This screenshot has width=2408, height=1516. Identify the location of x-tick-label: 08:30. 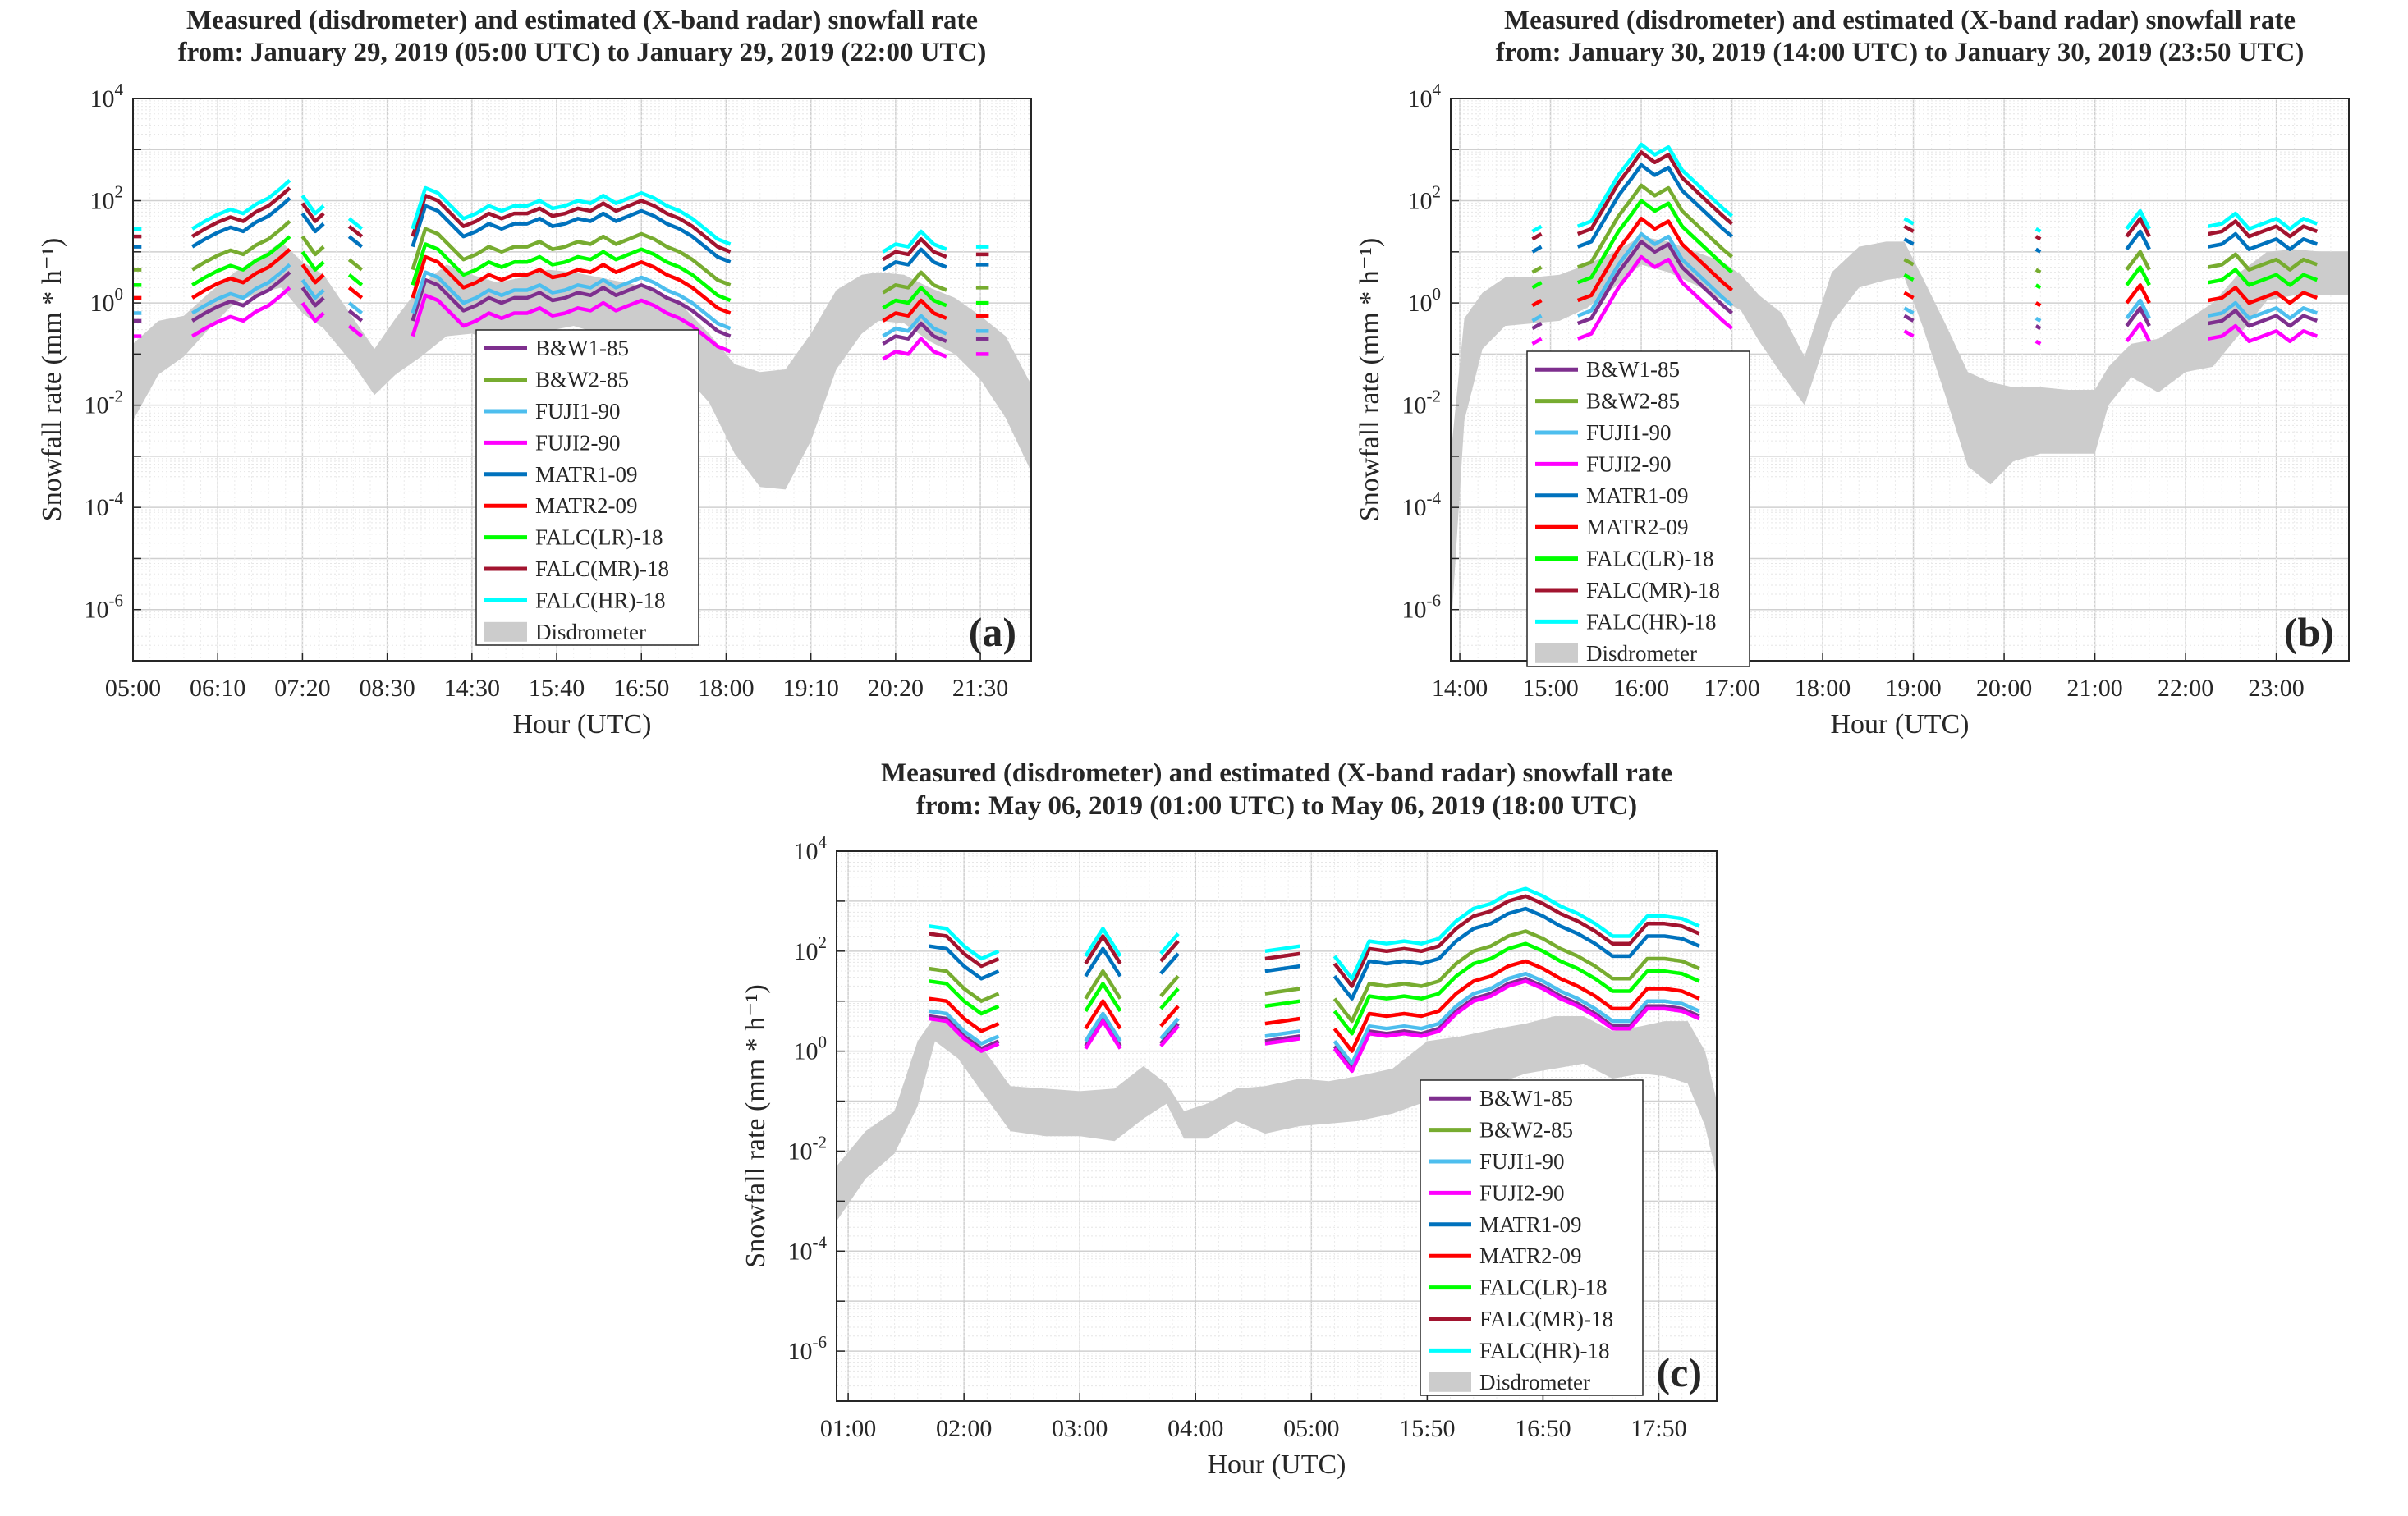
(387, 688).